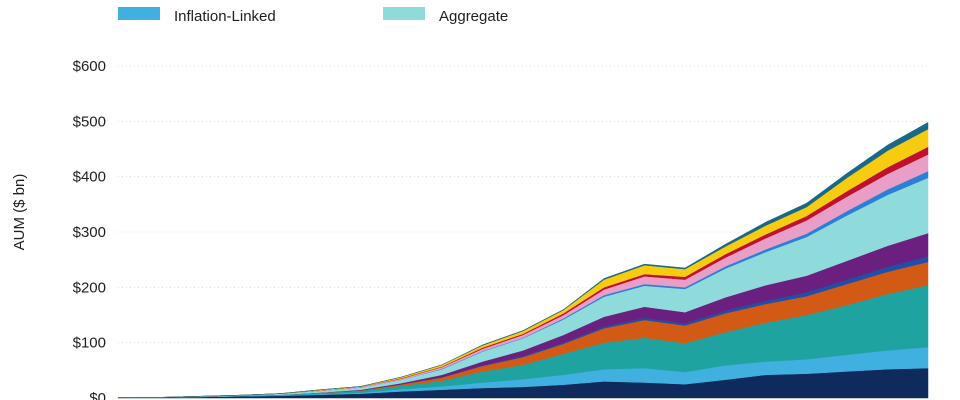 This screenshot has width=960, height=400. I want to click on y-axis-title: AUM ($ bn), so click(19, 212).